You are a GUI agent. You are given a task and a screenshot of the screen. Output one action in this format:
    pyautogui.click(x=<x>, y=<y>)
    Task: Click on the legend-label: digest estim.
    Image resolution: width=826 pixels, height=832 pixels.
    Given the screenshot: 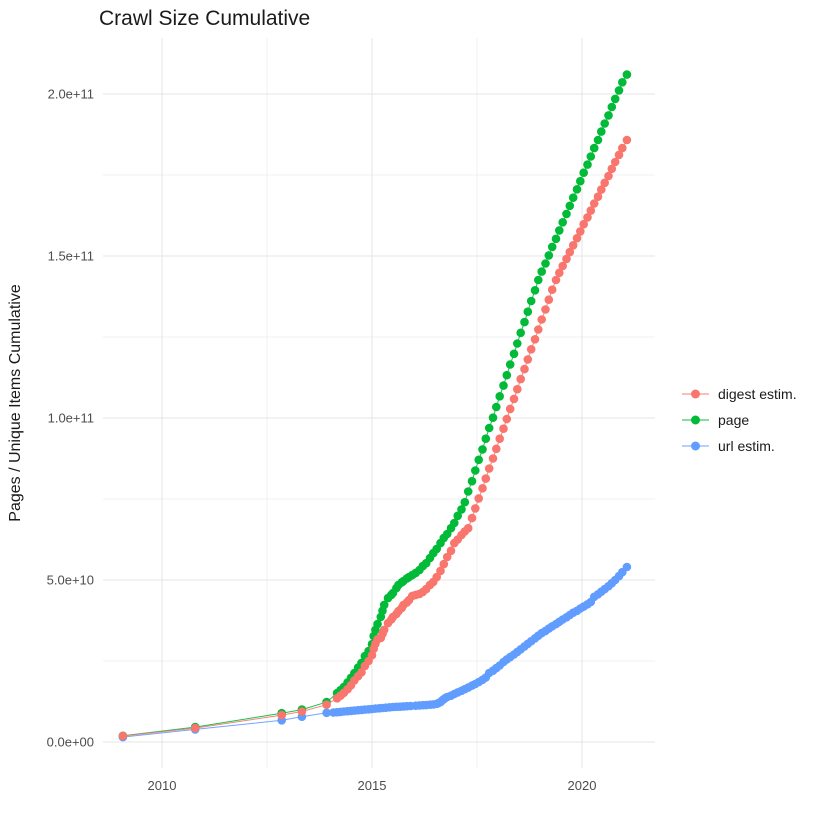 What is the action you would take?
    pyautogui.click(x=757, y=394)
    